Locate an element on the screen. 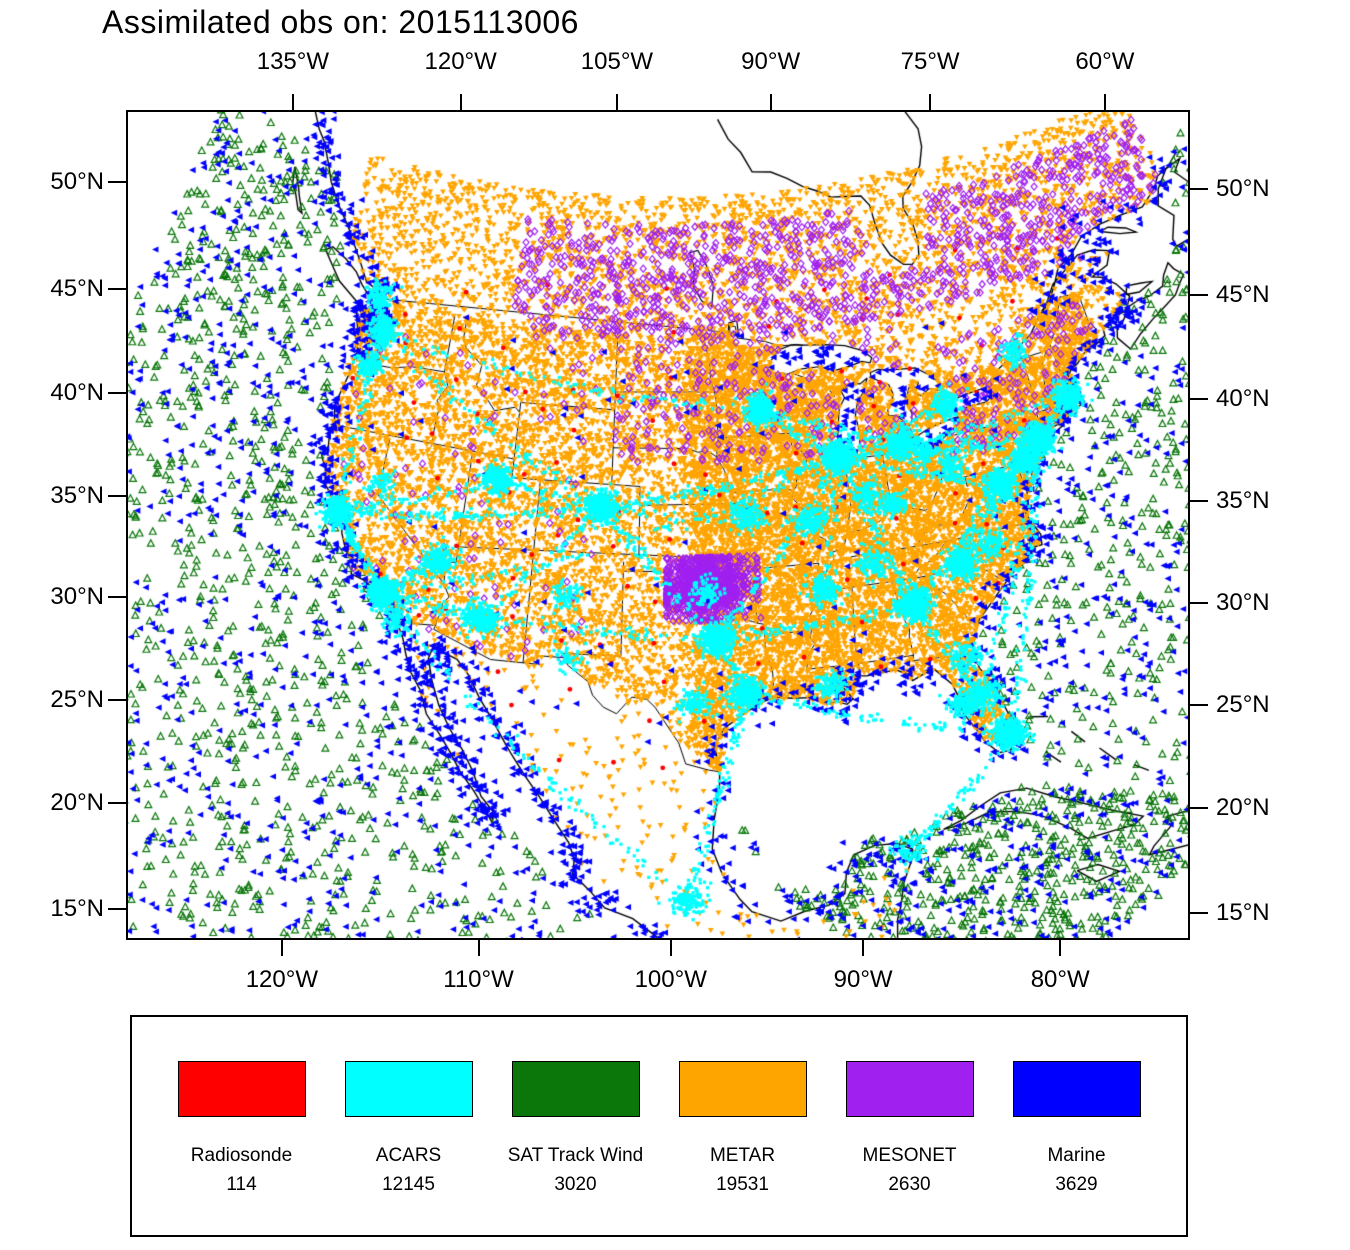  right-axis-tick-label: 25°N is located at coordinates (1243, 704).